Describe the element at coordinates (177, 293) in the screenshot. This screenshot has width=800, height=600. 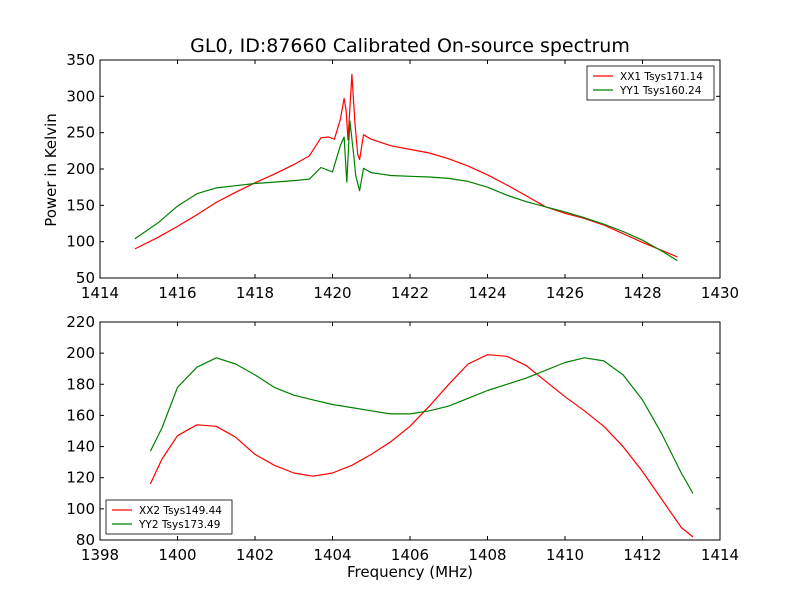
I see `x-tick-label: 1416` at that location.